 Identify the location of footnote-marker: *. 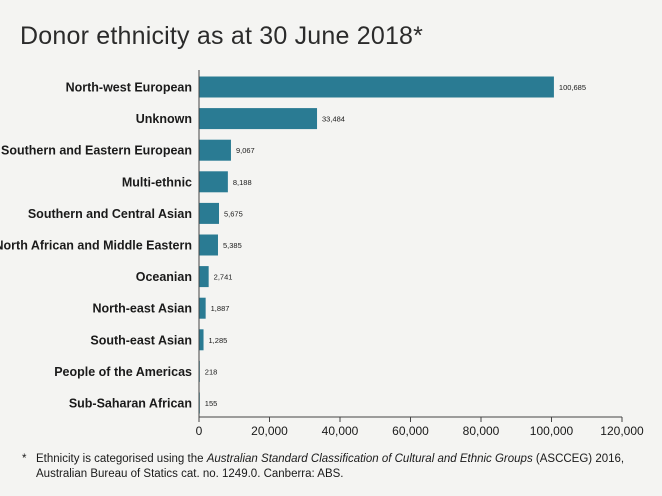
(24, 459).